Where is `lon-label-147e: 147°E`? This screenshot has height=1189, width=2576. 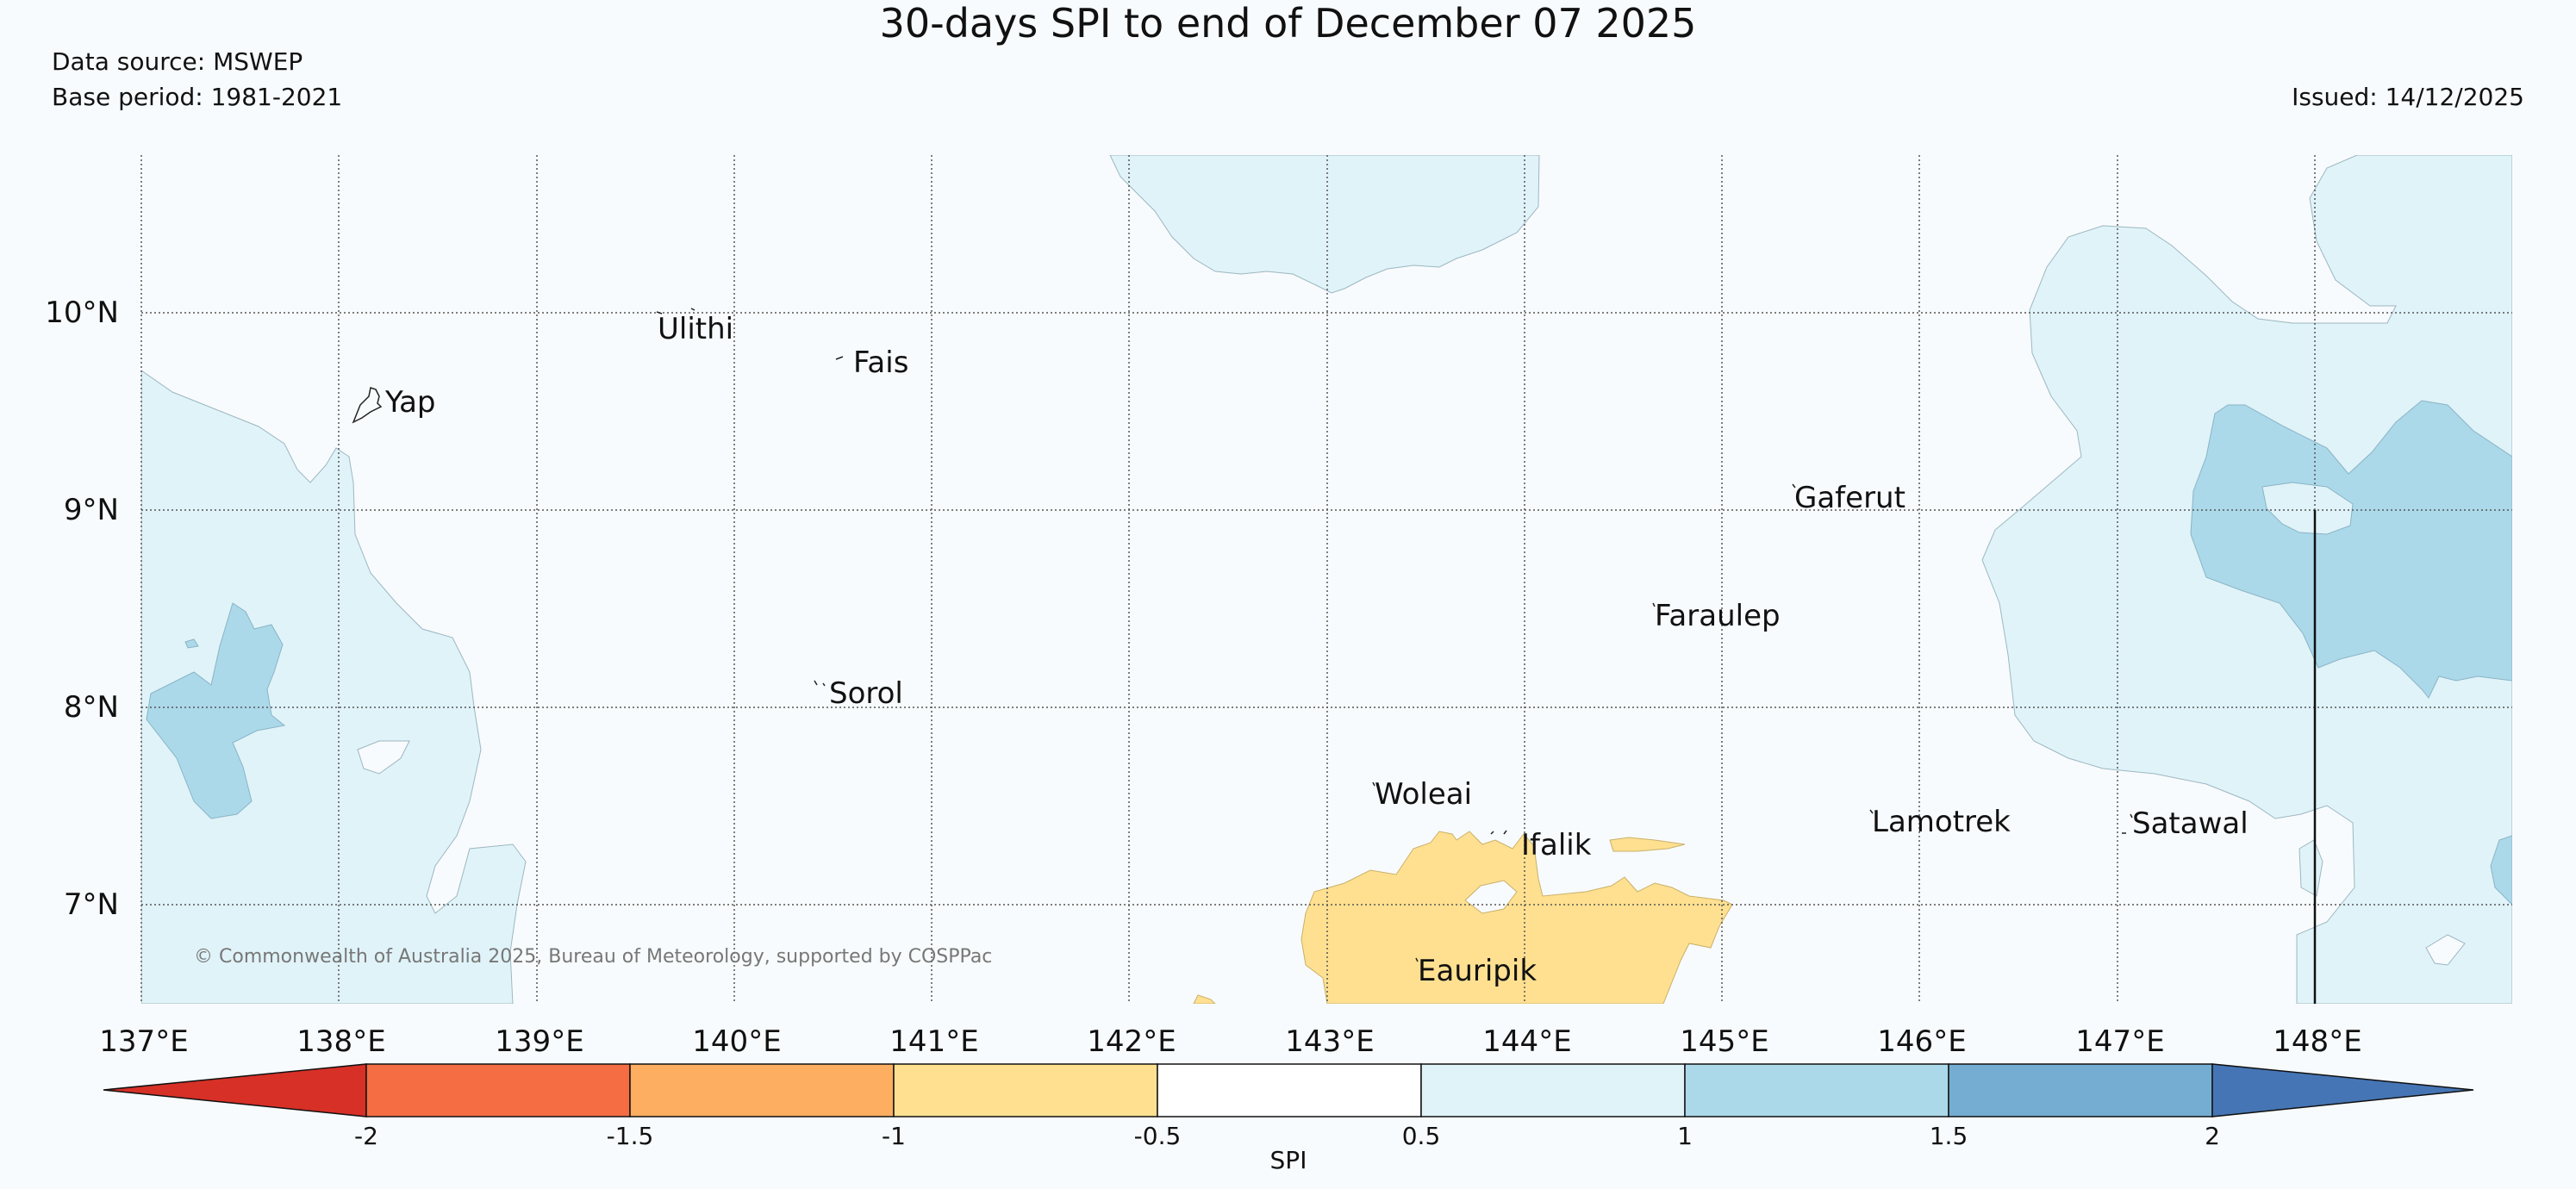 lon-label-147e: 147°E is located at coordinates (2119, 1042).